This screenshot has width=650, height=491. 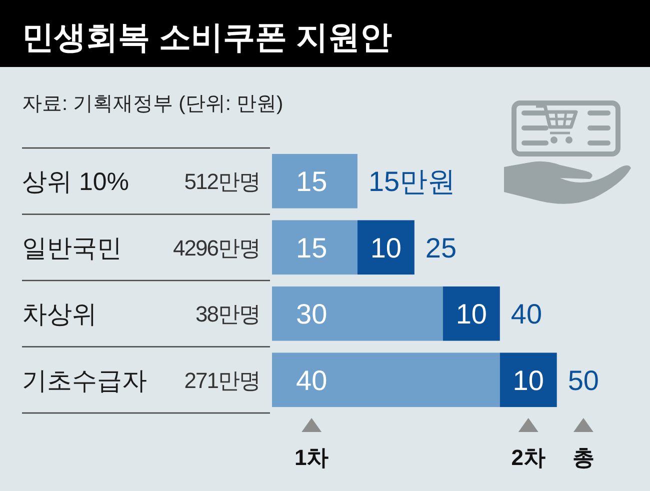 I want to click on total-label: 15만원, so click(x=412, y=182).